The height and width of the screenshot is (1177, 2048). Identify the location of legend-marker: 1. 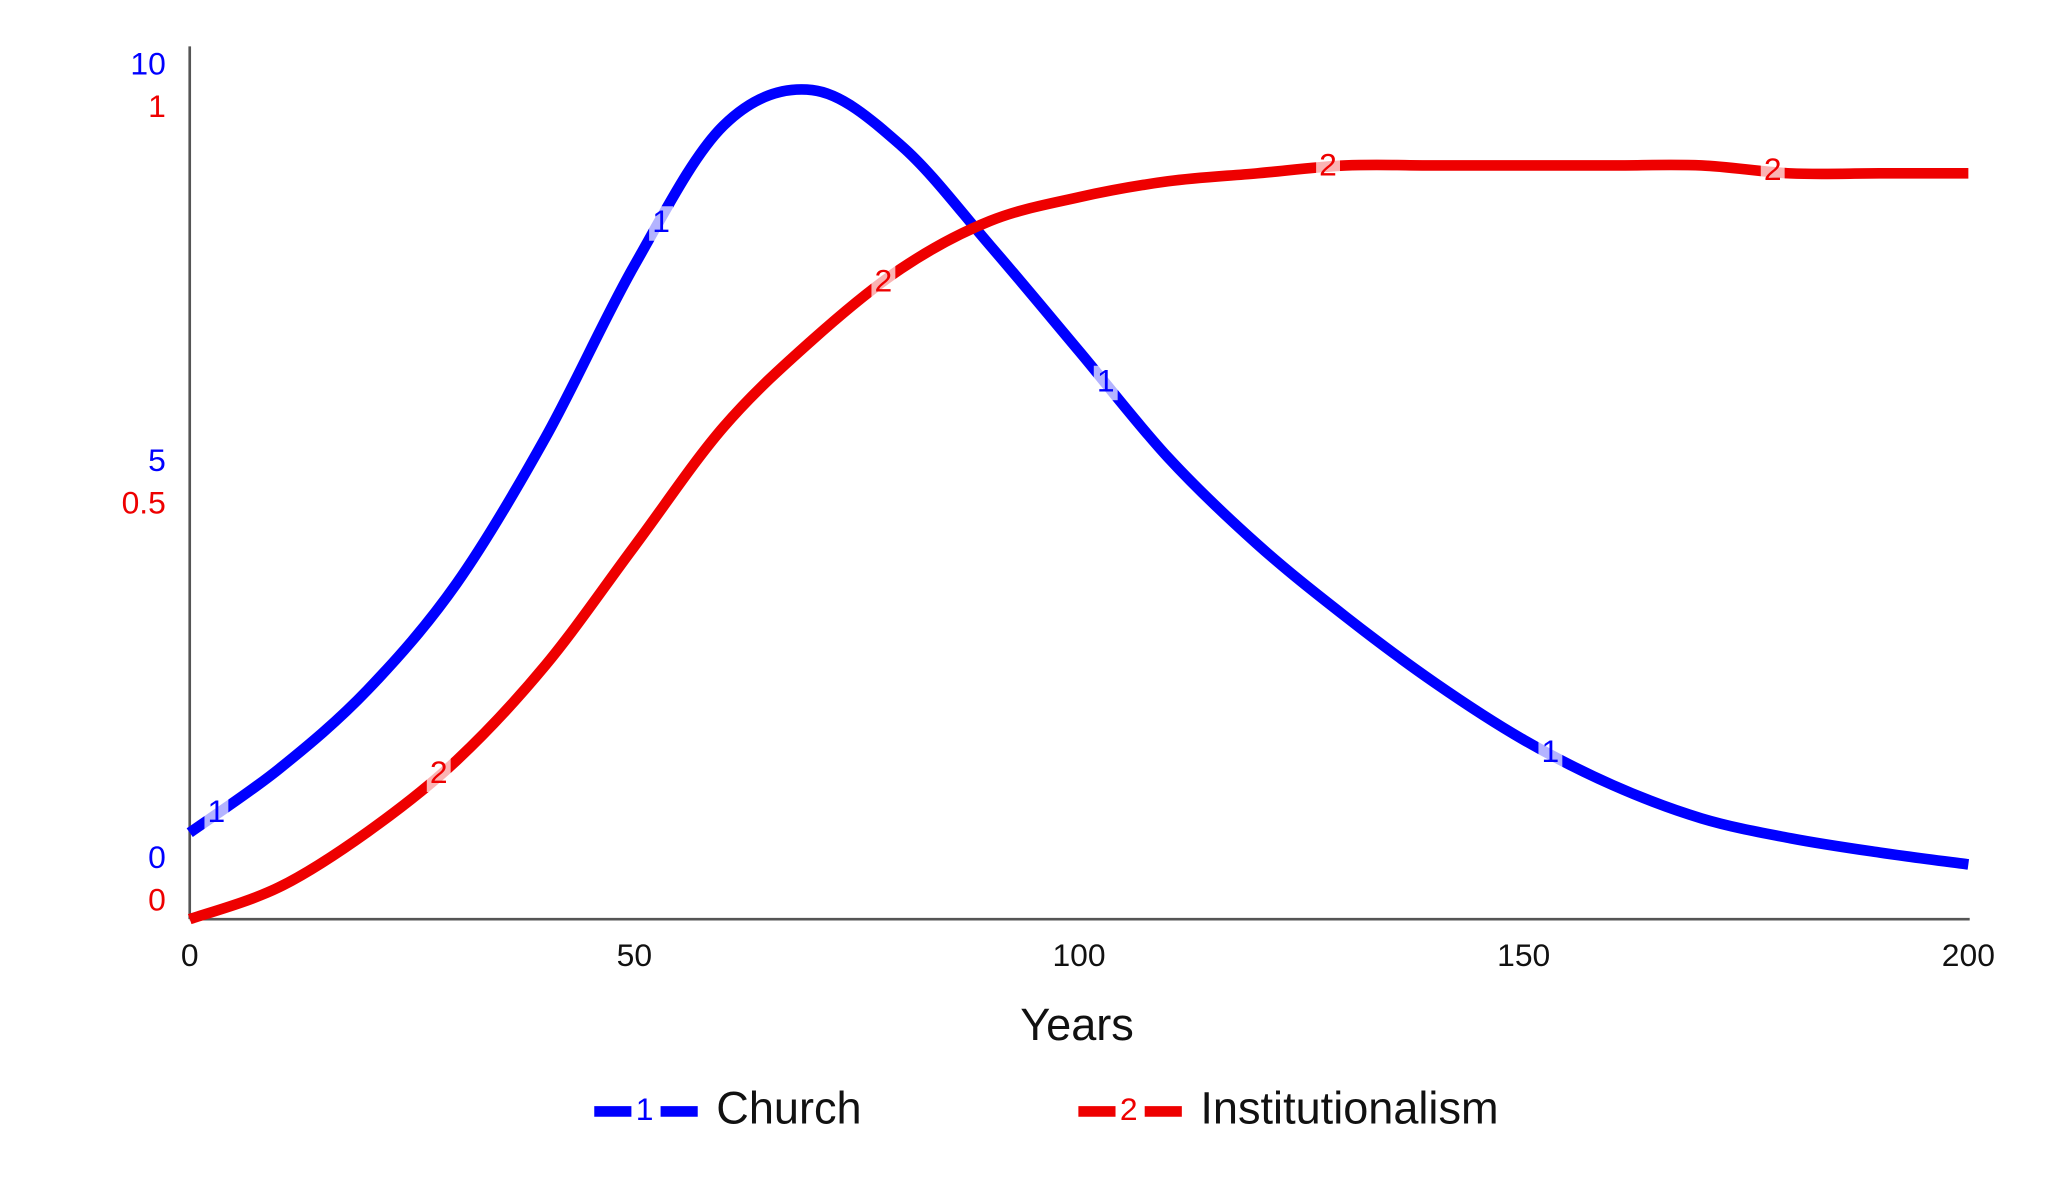
(645, 1109).